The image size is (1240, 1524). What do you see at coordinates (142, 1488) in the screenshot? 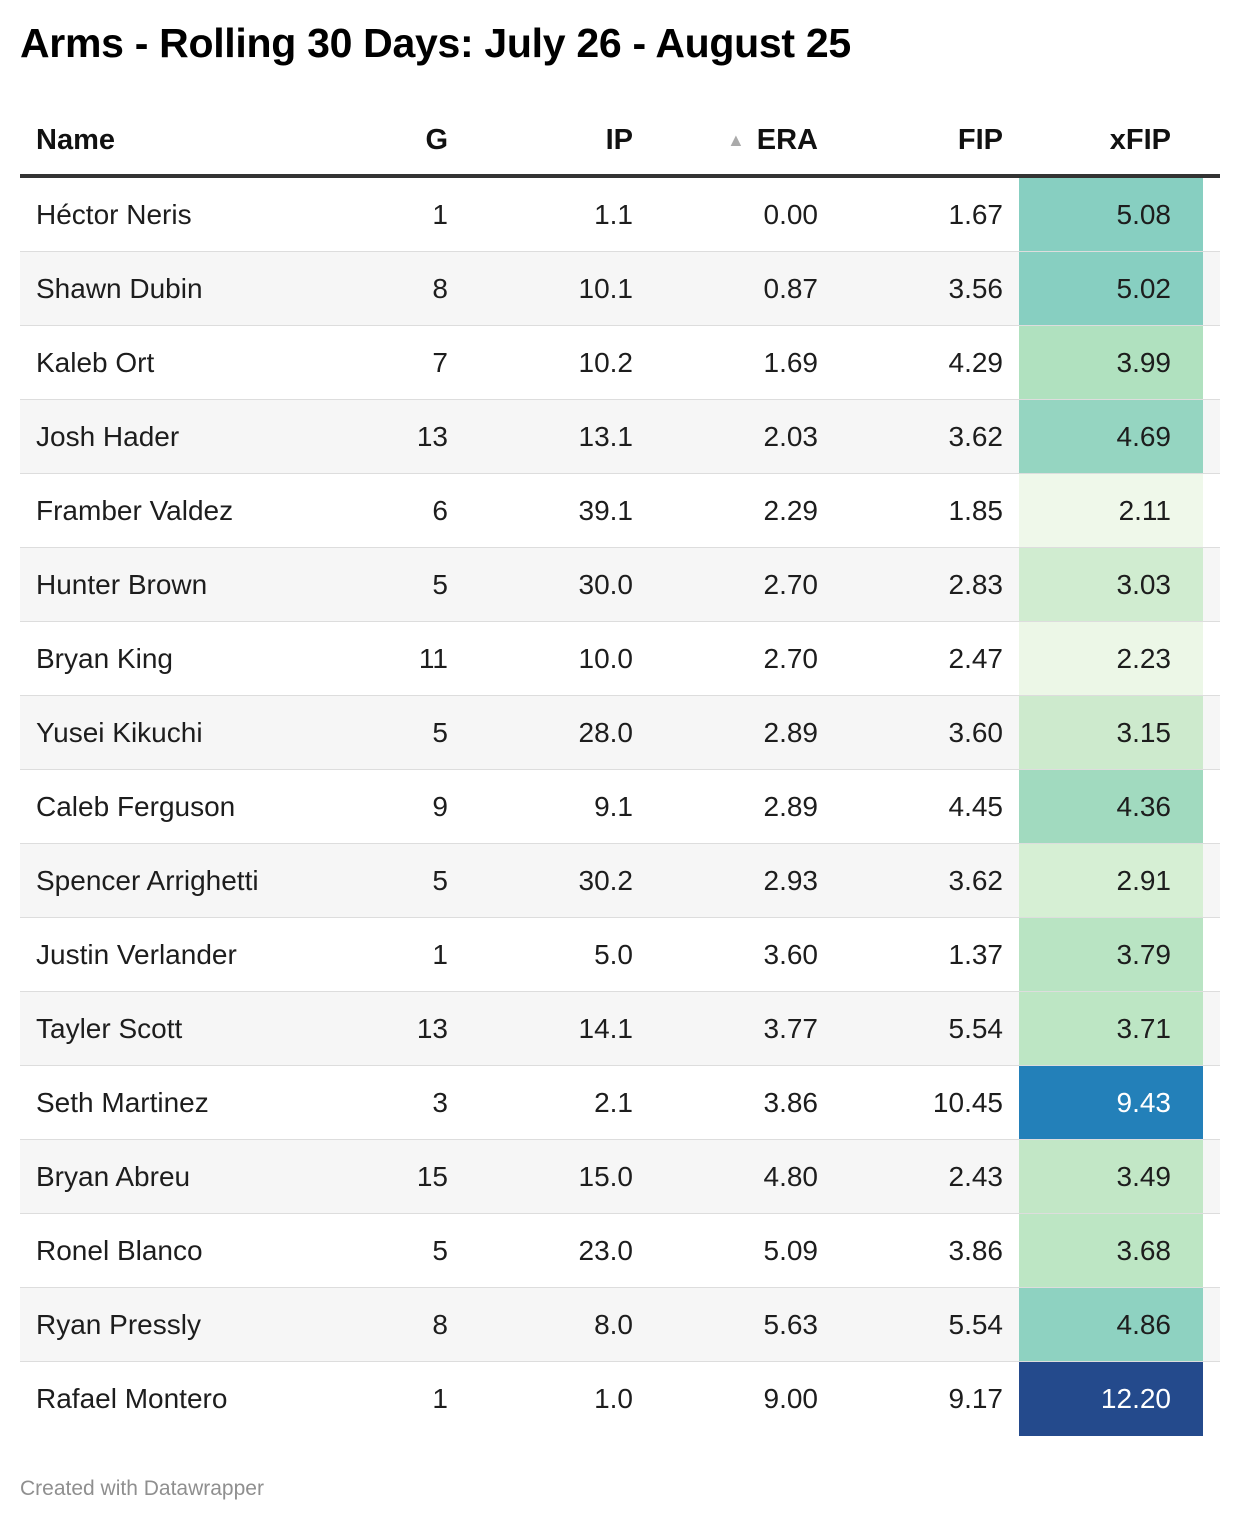
I see `credit-footer: Created with Datawrapper` at bounding box center [142, 1488].